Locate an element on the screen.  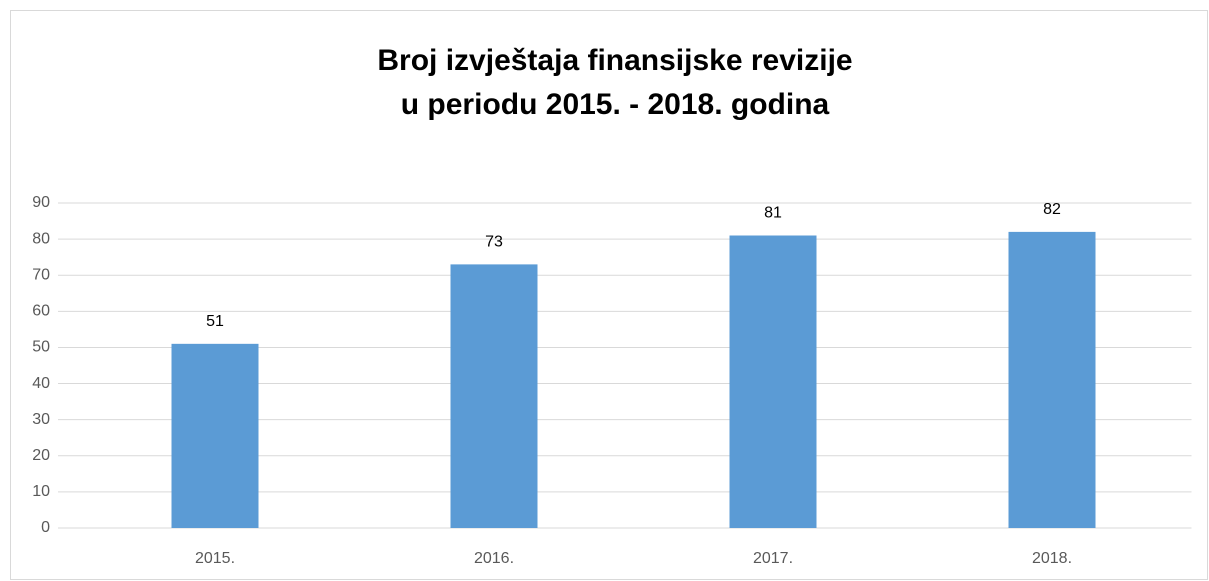
y-tick-label: 60 is located at coordinates (41, 311).